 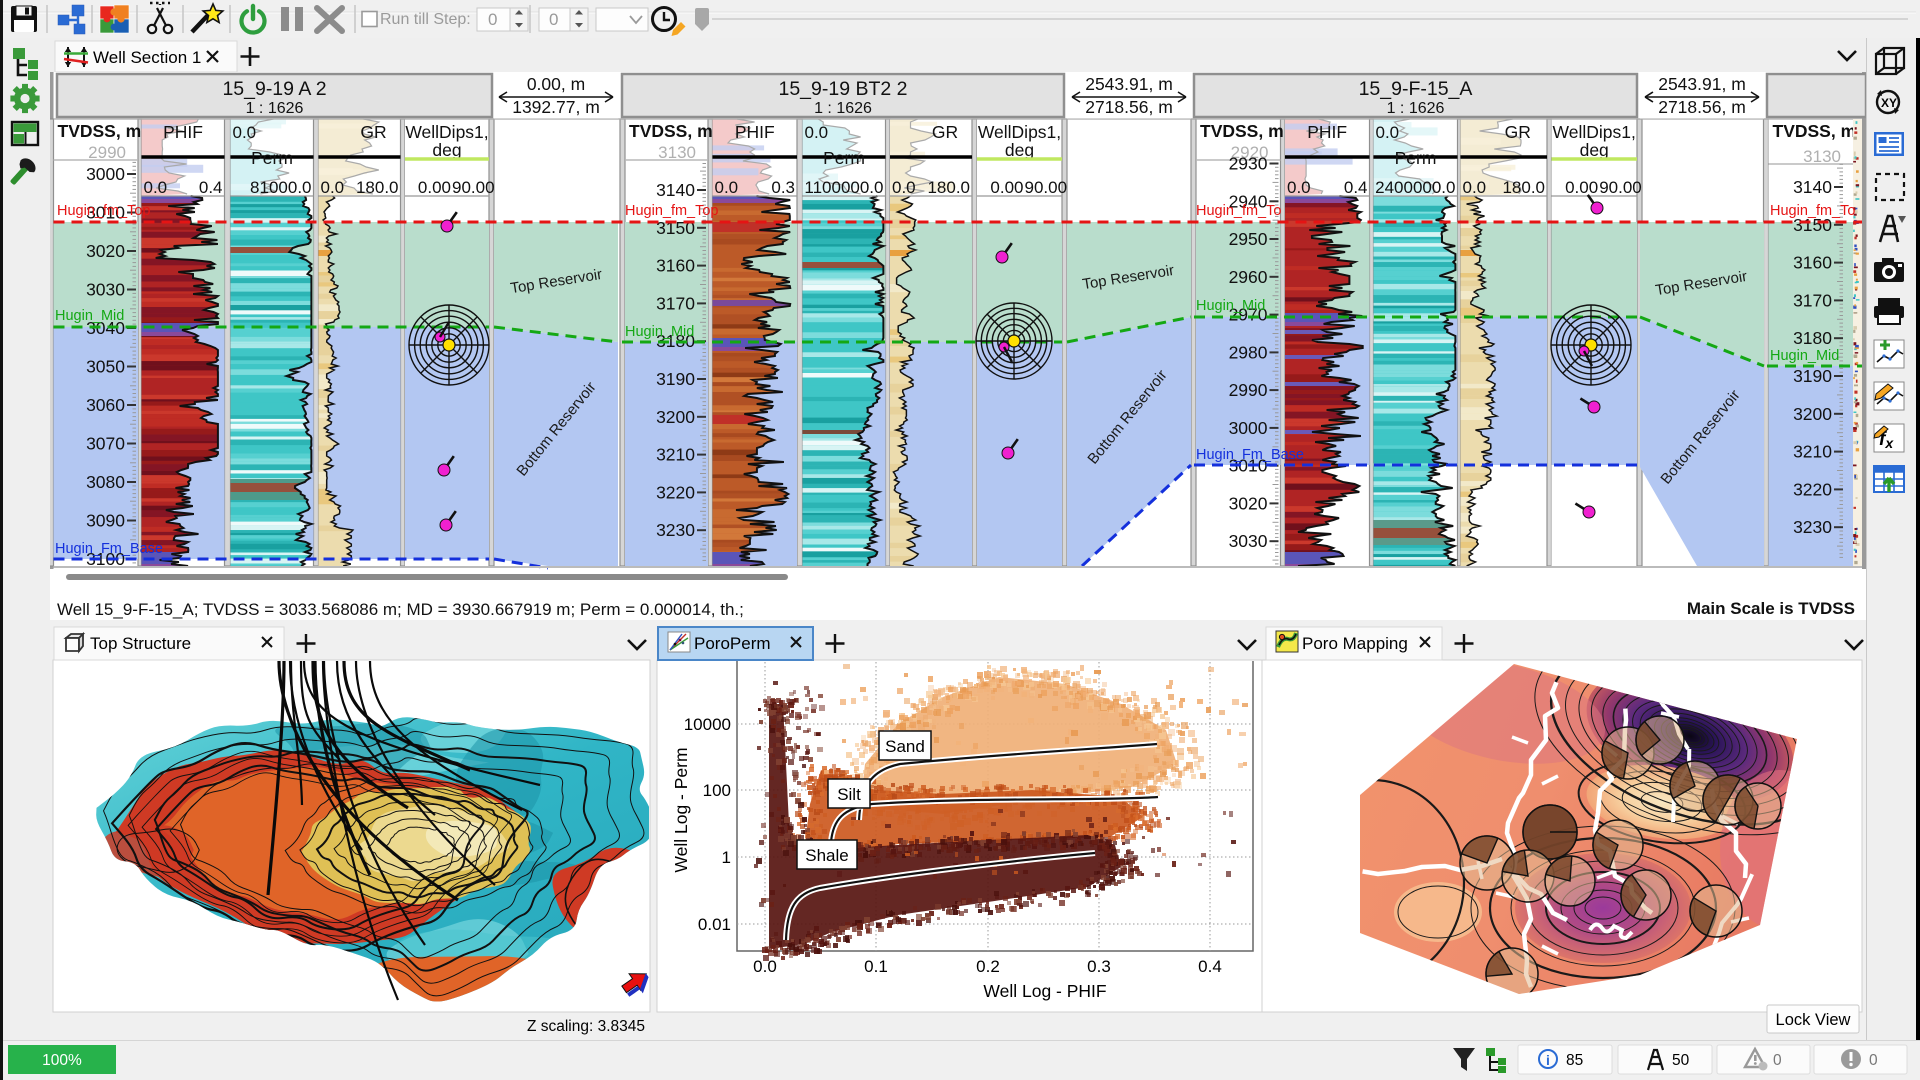 I want to click on svg-text: 3010, so click(x=105, y=213).